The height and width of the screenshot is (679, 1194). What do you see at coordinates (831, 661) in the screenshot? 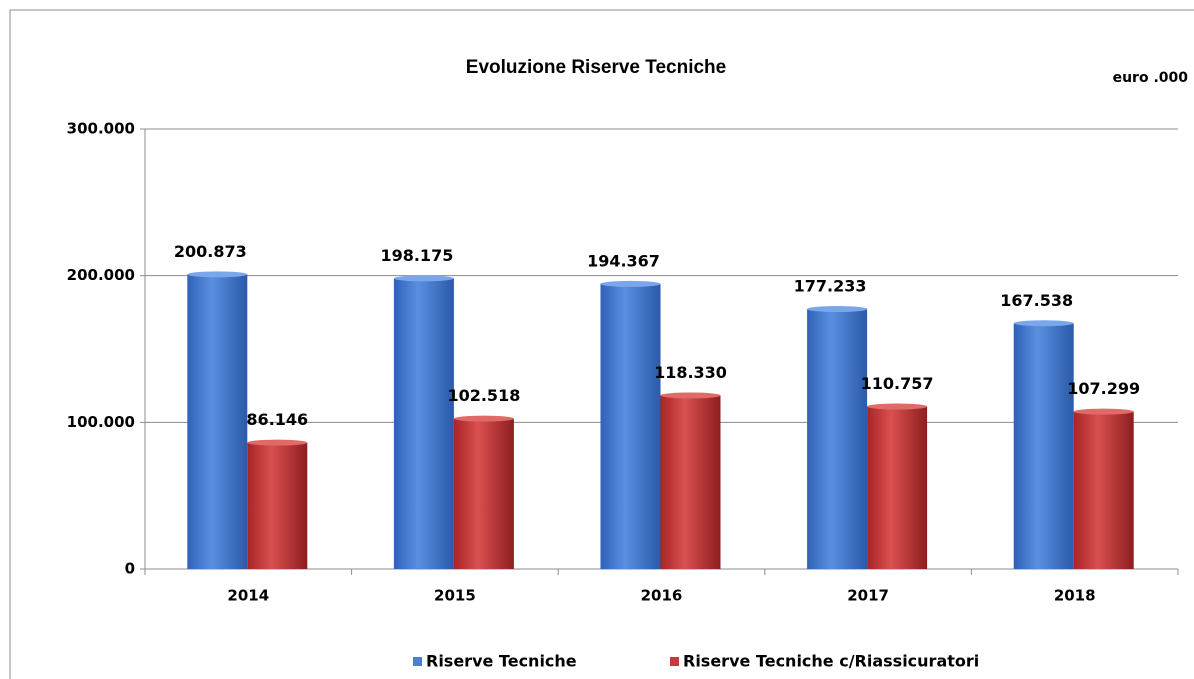
I see `legend-label: Riserve Tecniche c/Riassicuratori` at bounding box center [831, 661].